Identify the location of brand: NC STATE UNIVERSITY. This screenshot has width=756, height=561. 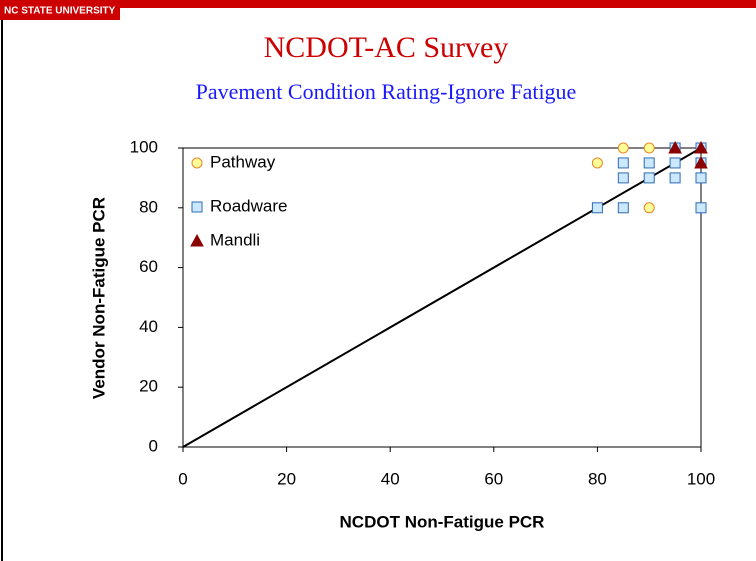
(60, 11).